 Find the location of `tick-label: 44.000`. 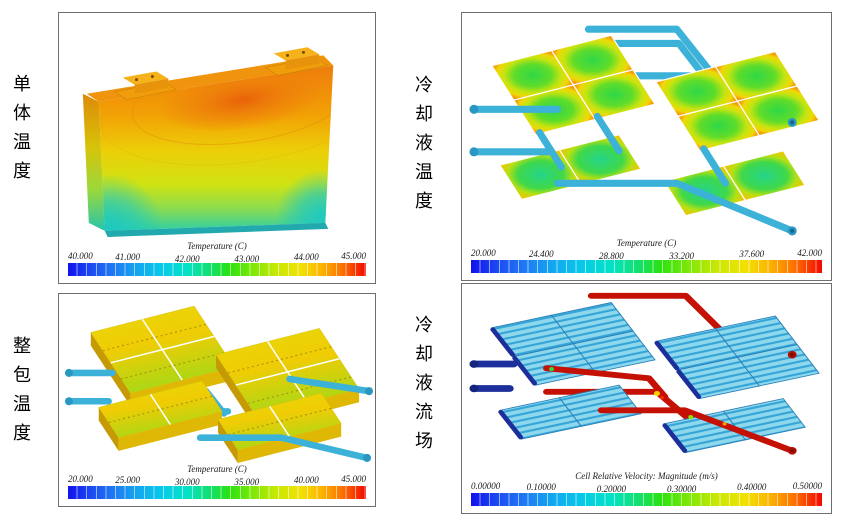

tick-label: 44.000 is located at coordinates (306, 257).